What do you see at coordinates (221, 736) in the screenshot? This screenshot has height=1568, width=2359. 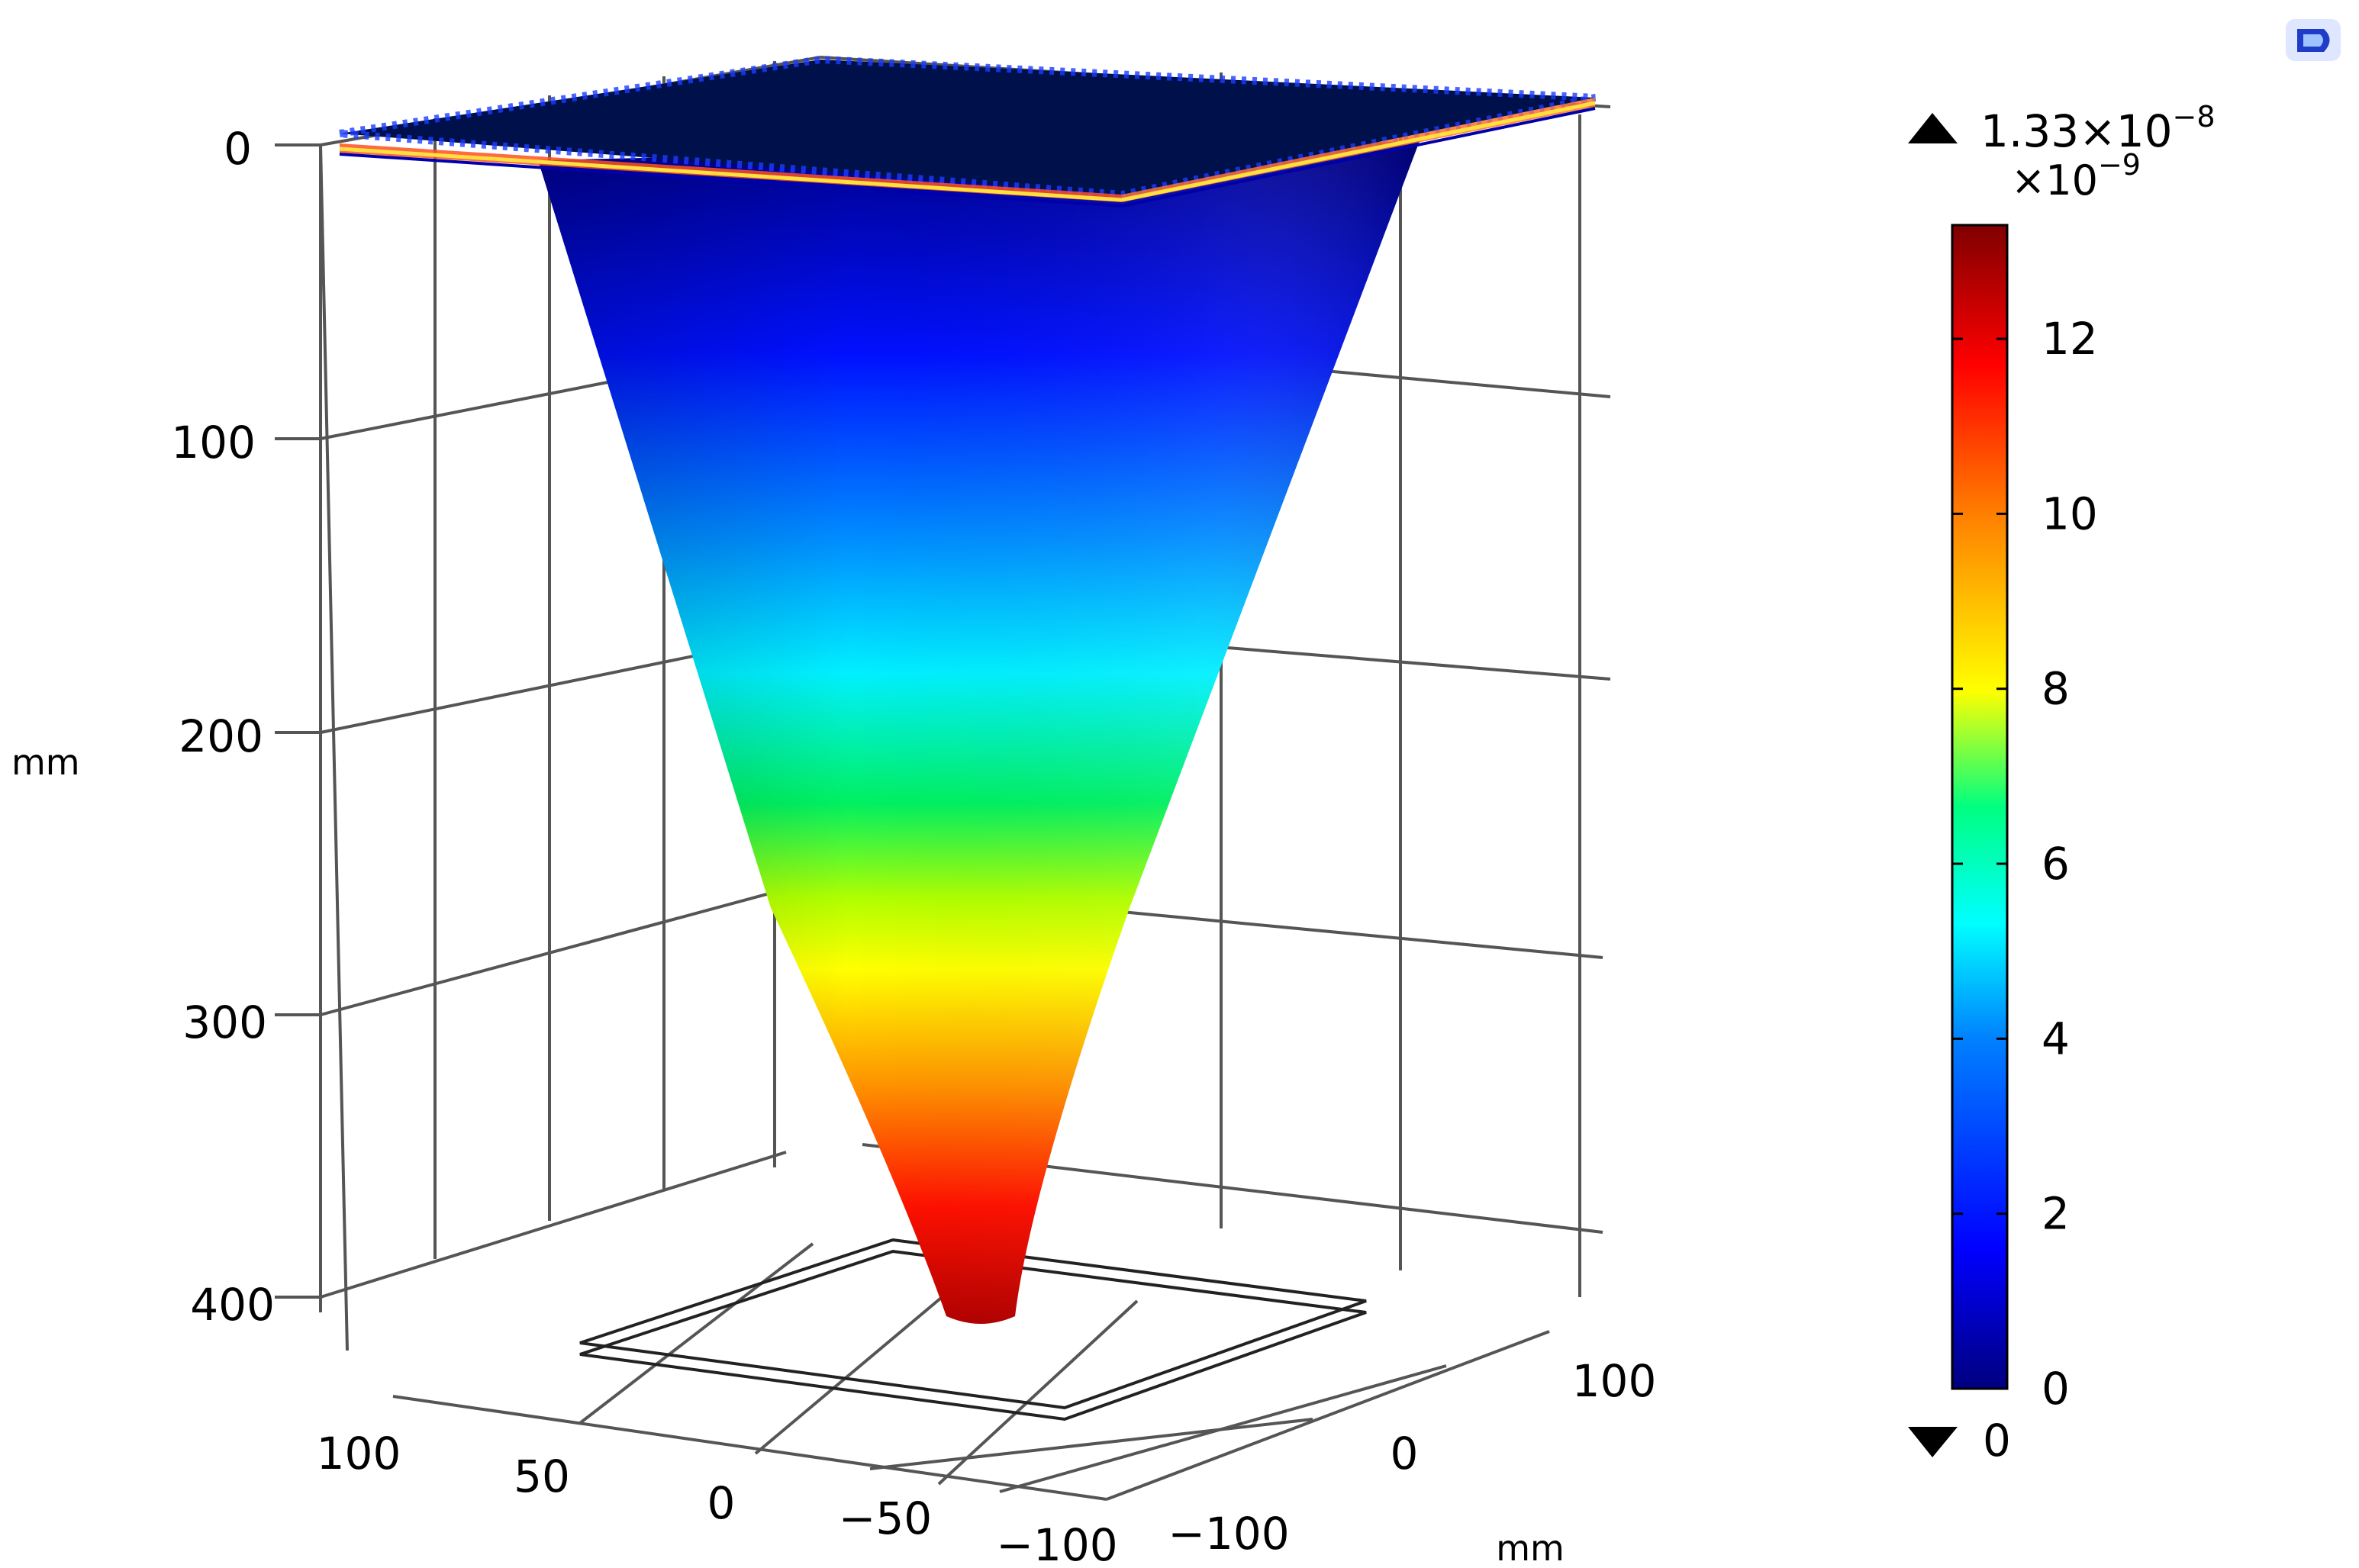 I see `z-tick-label: 200` at bounding box center [221, 736].